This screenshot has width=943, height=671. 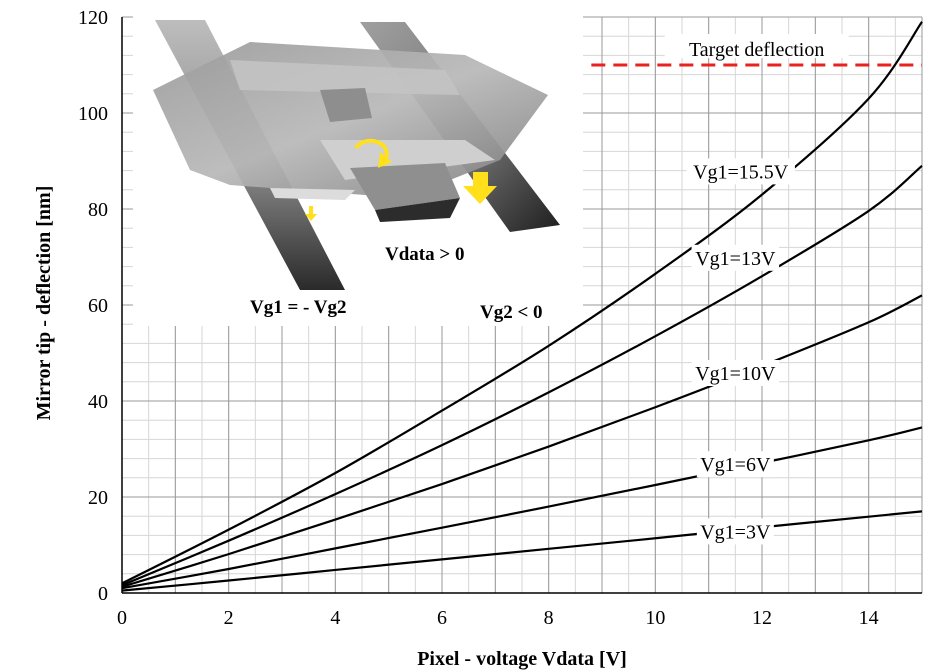 I want to click on rotation-arrow-icon, so click(x=371, y=150).